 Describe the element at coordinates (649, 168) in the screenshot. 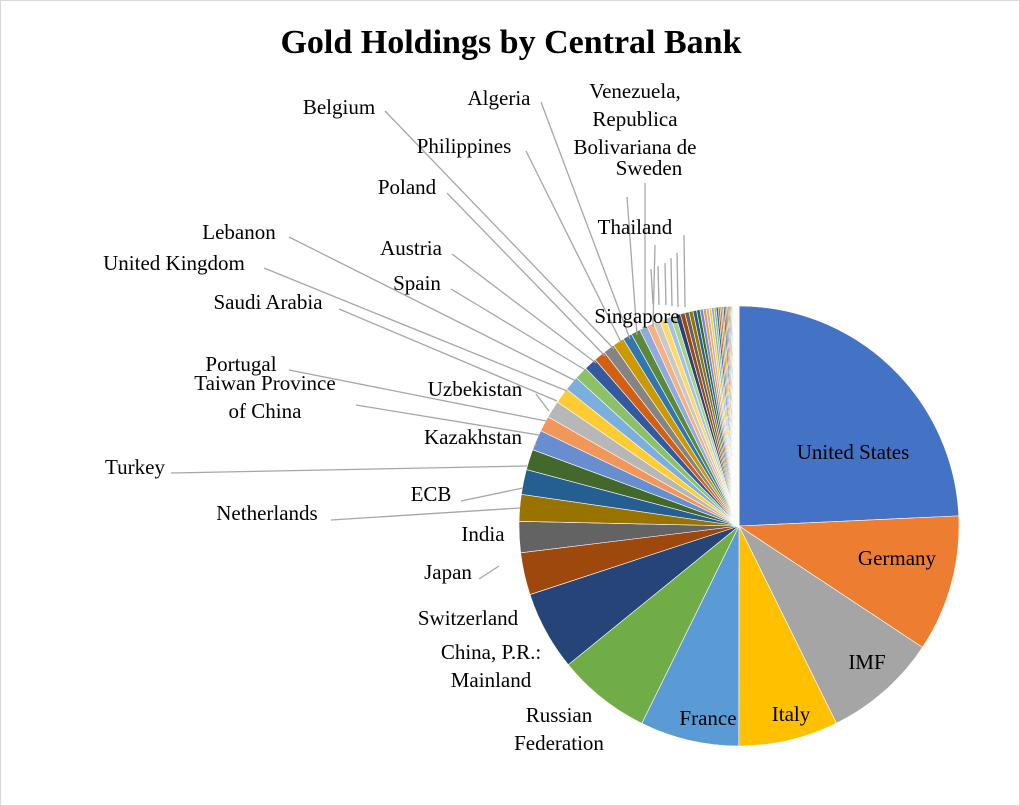

I see `data-label-sweden: Sweden` at that location.